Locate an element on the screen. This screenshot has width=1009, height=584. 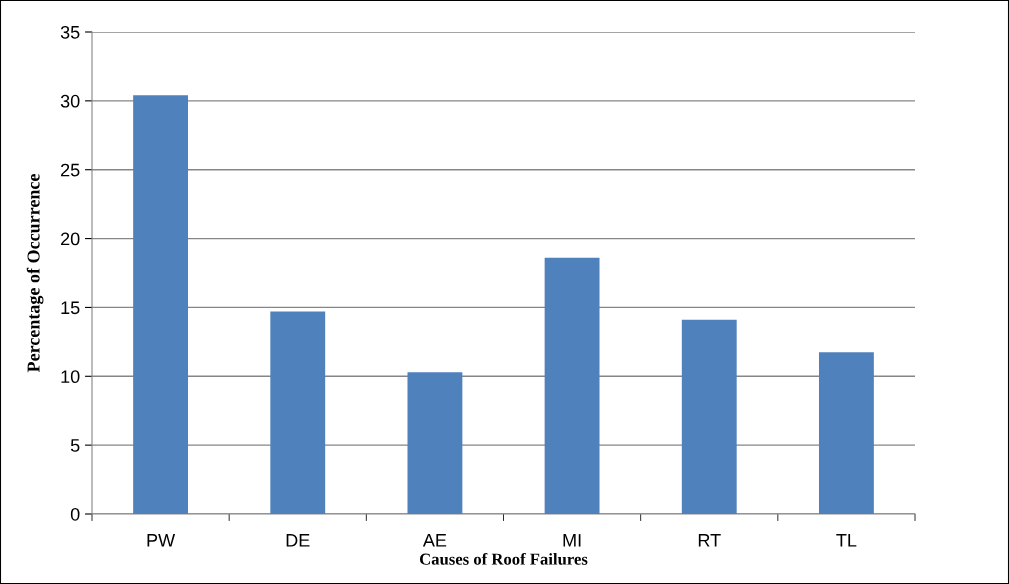
x-axis-title: Causes of Roof Failures is located at coordinates (503, 558).